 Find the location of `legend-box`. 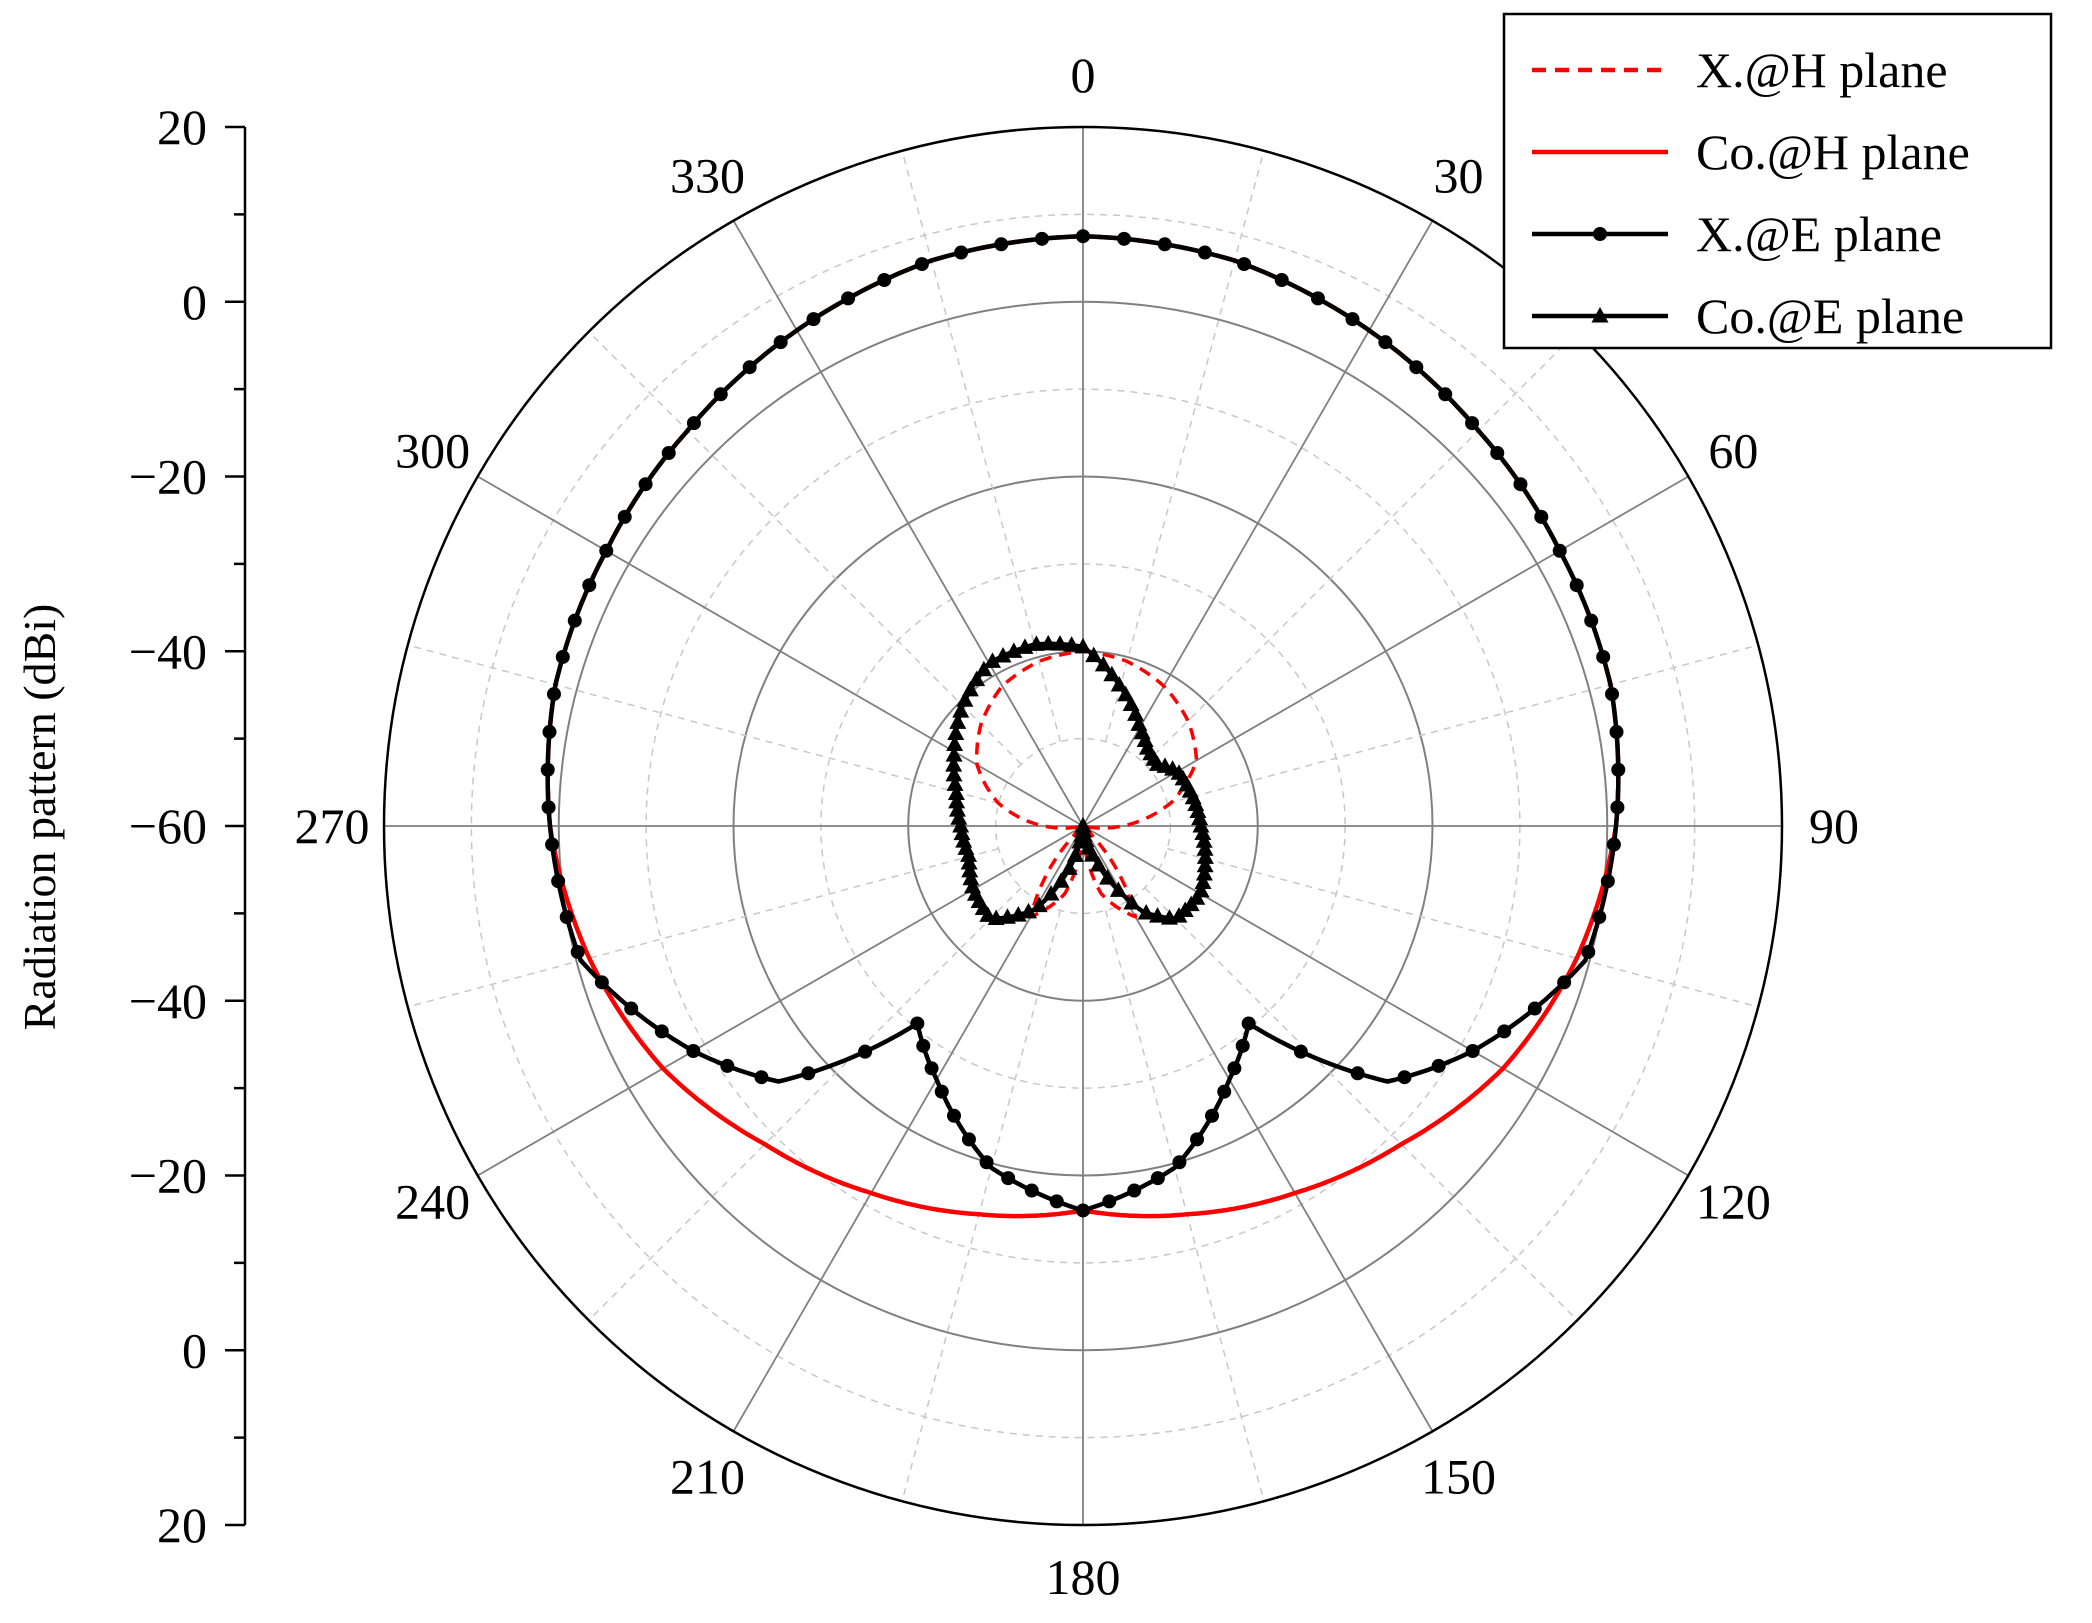

legend-box is located at coordinates (1777, 181).